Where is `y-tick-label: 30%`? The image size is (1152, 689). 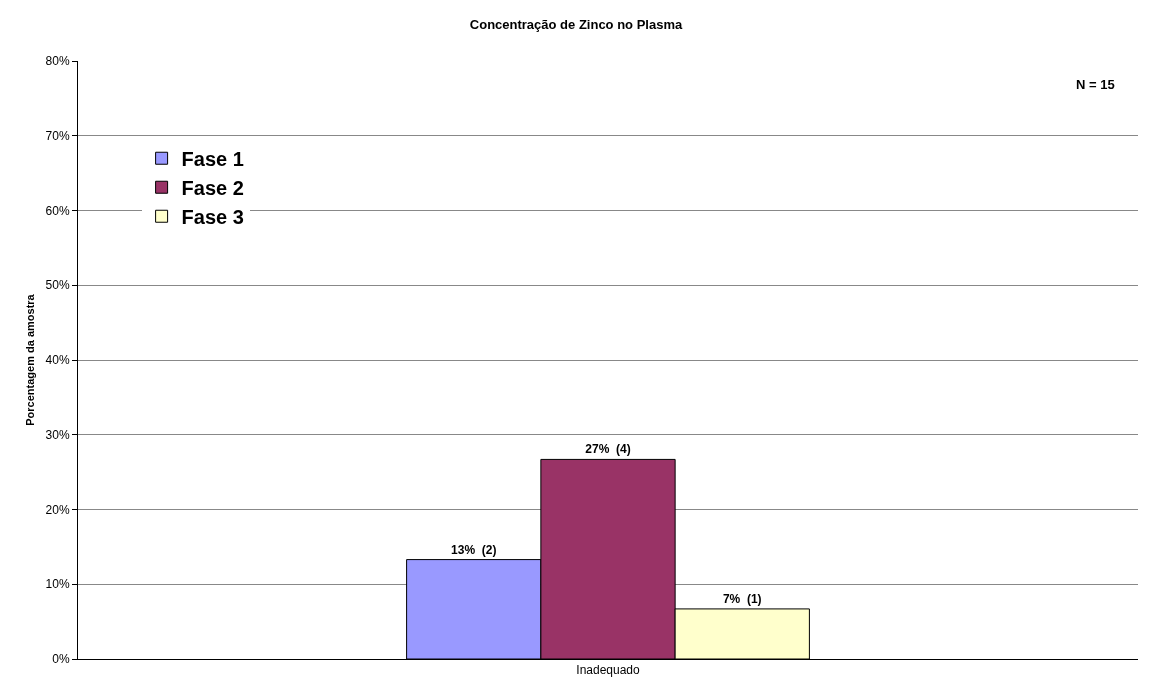 y-tick-label: 30% is located at coordinates (57, 434).